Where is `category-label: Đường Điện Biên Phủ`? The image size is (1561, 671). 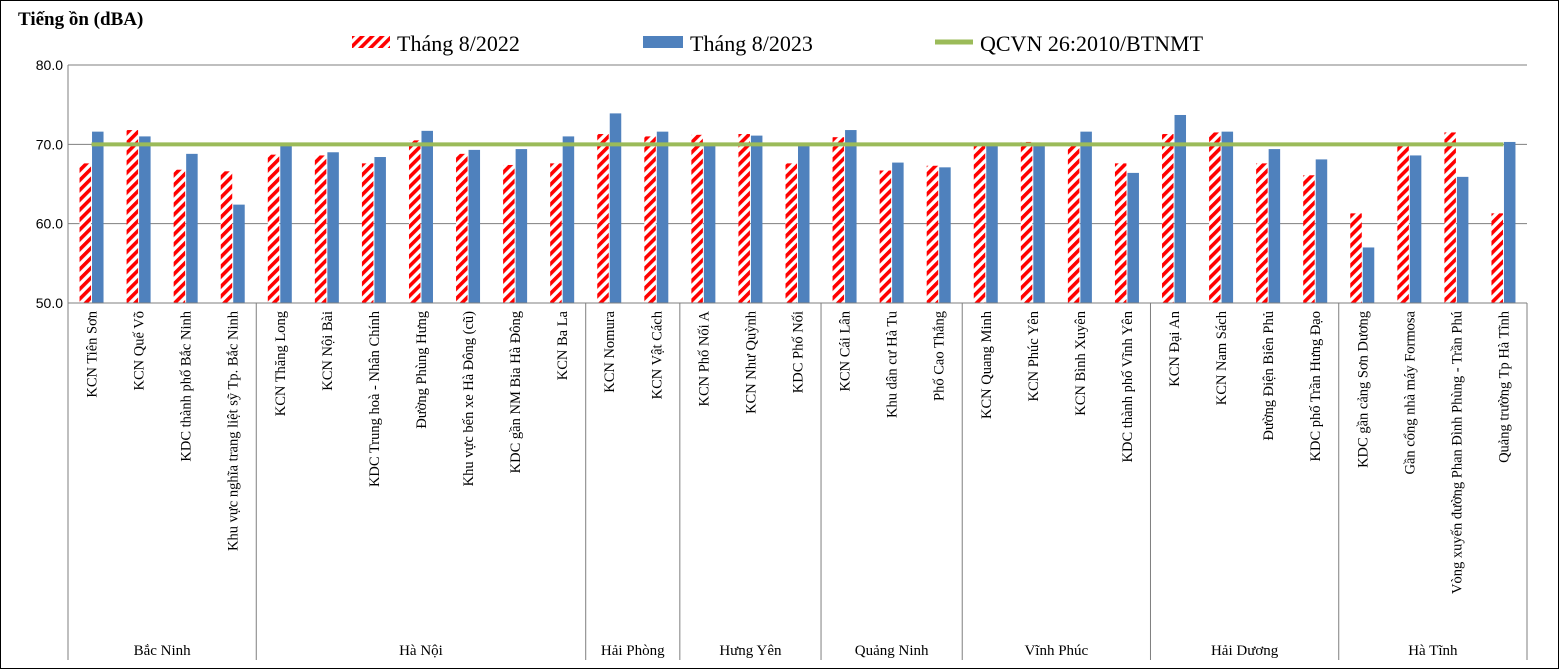 category-label: Đường Điện Biên Phủ is located at coordinates (1269, 376).